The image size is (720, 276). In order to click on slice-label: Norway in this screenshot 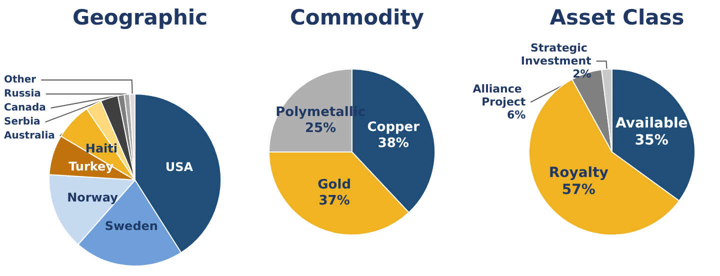, I will do `click(92, 197)`.